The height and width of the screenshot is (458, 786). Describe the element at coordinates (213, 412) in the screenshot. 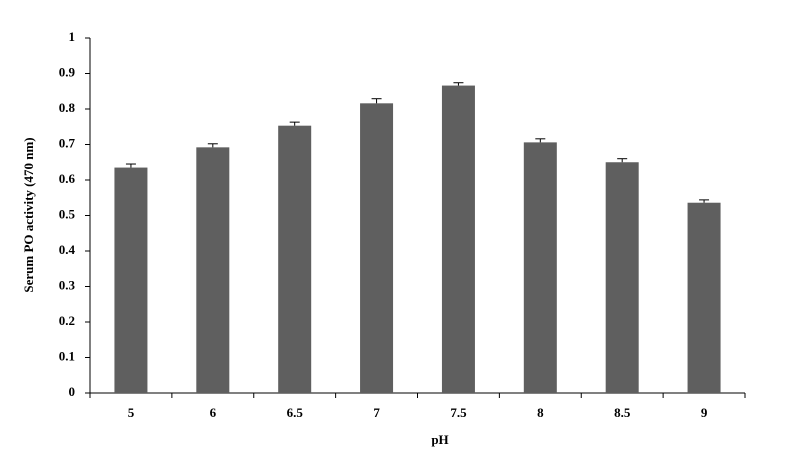

I see `x-tick-label: 6` at that location.